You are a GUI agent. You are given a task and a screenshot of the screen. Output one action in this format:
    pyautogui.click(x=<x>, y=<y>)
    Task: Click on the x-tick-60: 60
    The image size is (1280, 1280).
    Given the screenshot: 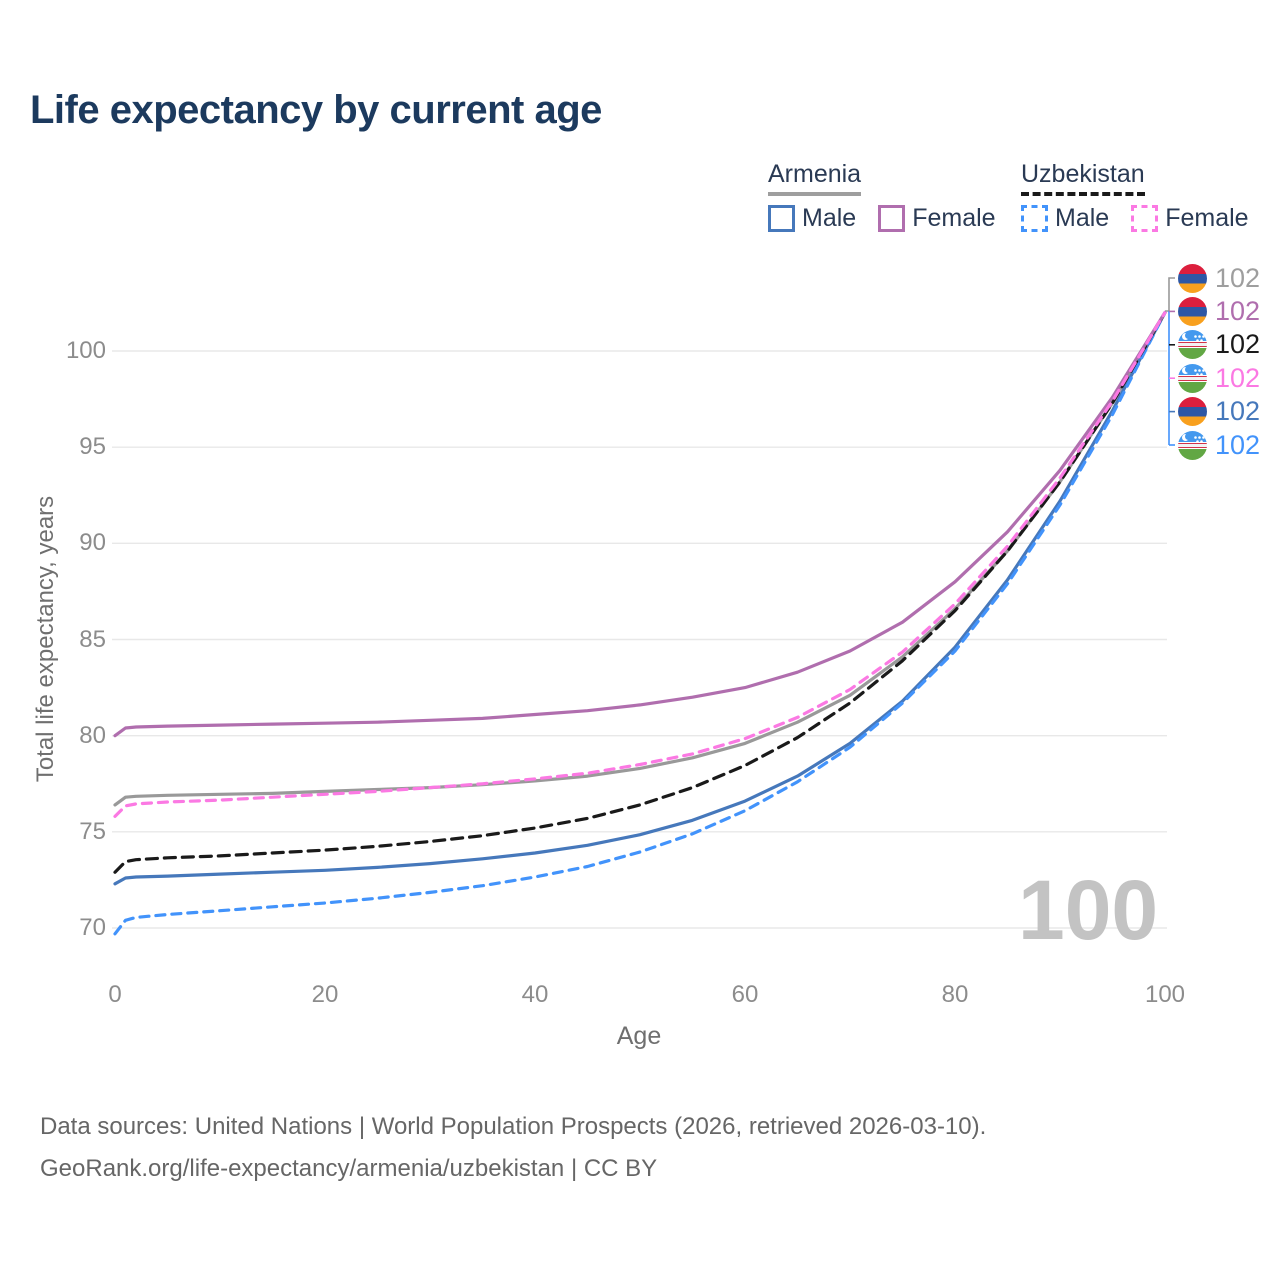 What is the action you would take?
    pyautogui.click(x=745, y=994)
    